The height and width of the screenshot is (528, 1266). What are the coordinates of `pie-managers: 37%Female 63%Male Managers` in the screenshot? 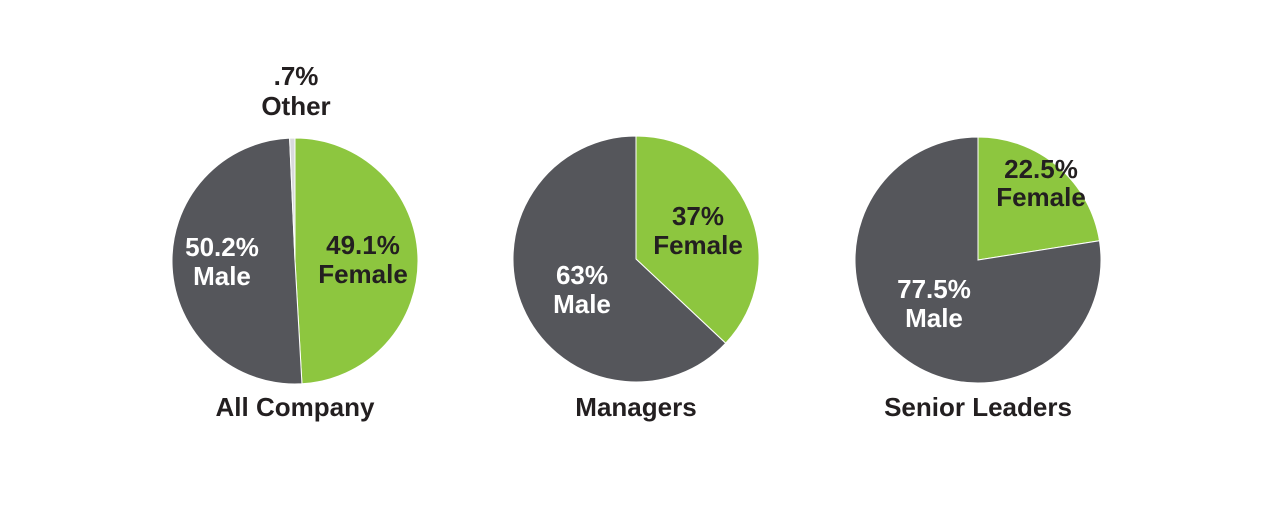 It's located at (636, 278).